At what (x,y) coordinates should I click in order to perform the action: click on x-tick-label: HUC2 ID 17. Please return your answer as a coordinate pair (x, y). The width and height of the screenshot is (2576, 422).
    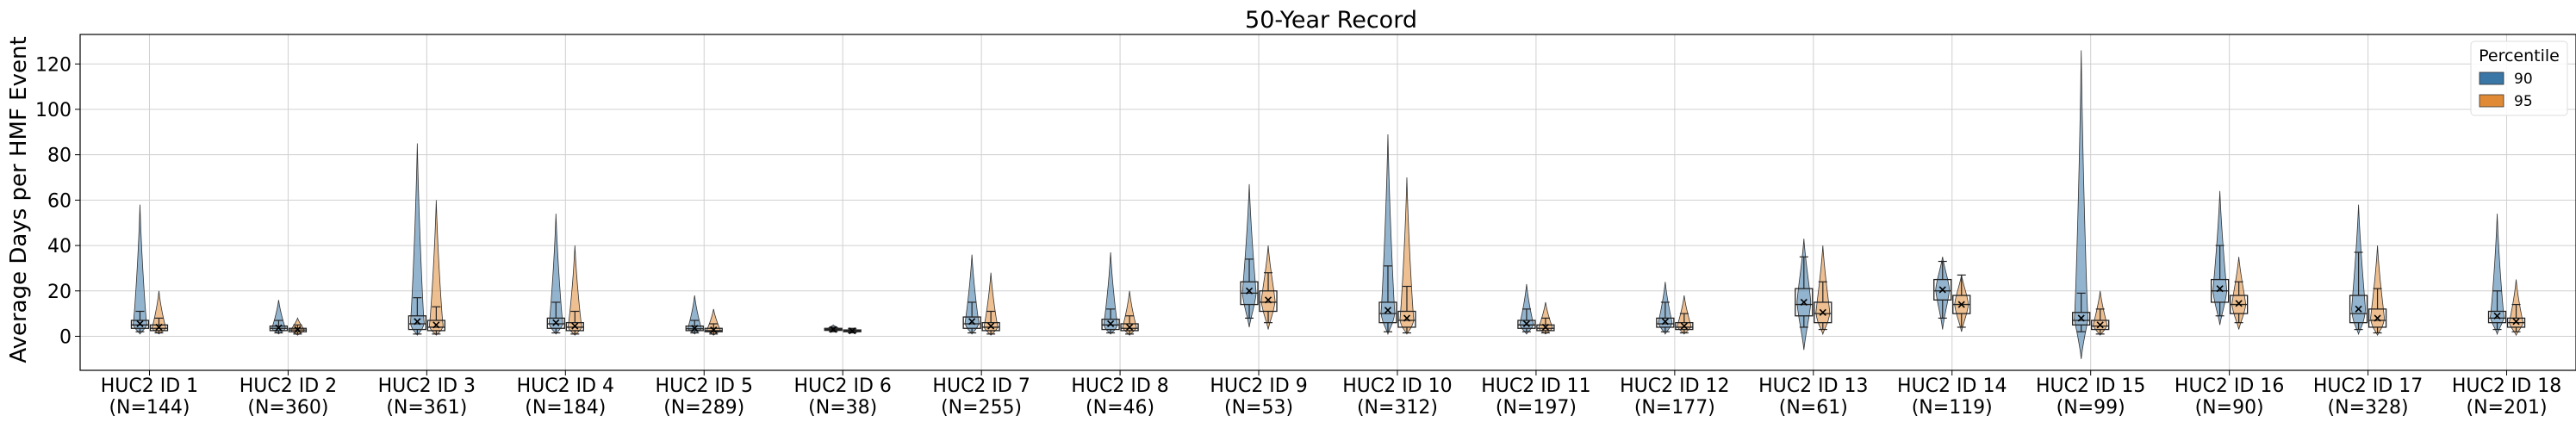
    Looking at the image, I should click on (2368, 386).